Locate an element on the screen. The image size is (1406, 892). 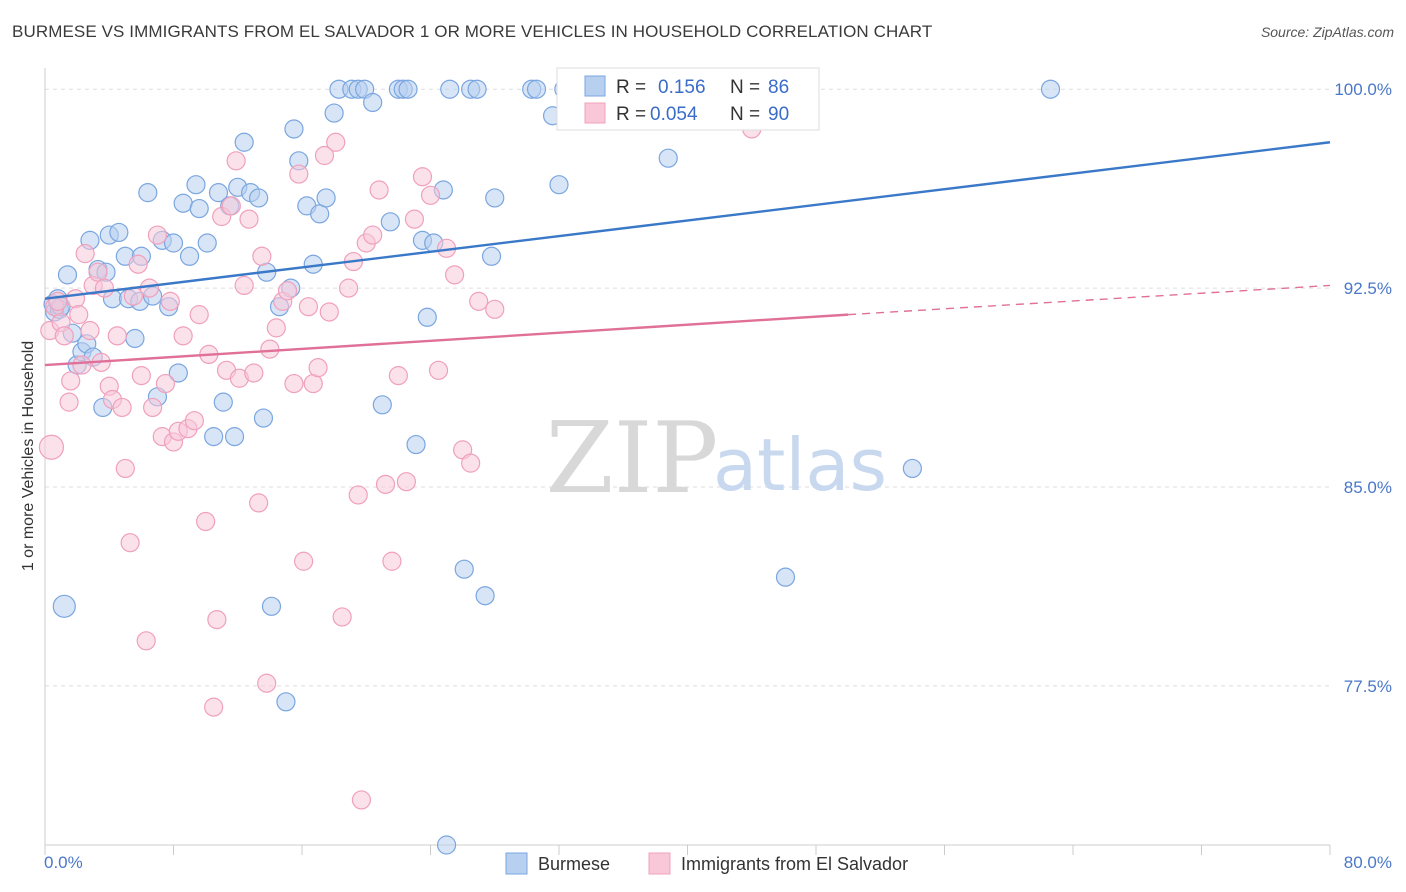
y-axis-label: 1 or more Vehicles in Household is located at coordinates (28, 456).